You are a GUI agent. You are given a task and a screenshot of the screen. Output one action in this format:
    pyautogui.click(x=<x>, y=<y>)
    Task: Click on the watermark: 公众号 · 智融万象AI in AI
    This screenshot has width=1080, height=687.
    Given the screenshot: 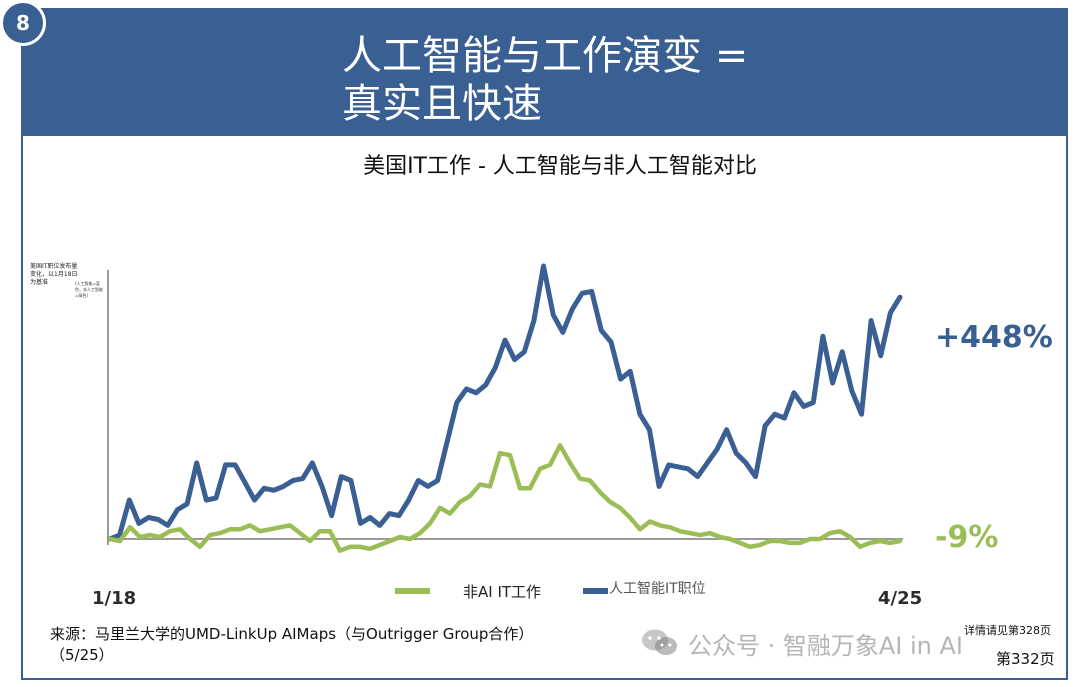 What is the action you would take?
    pyautogui.click(x=801, y=643)
    